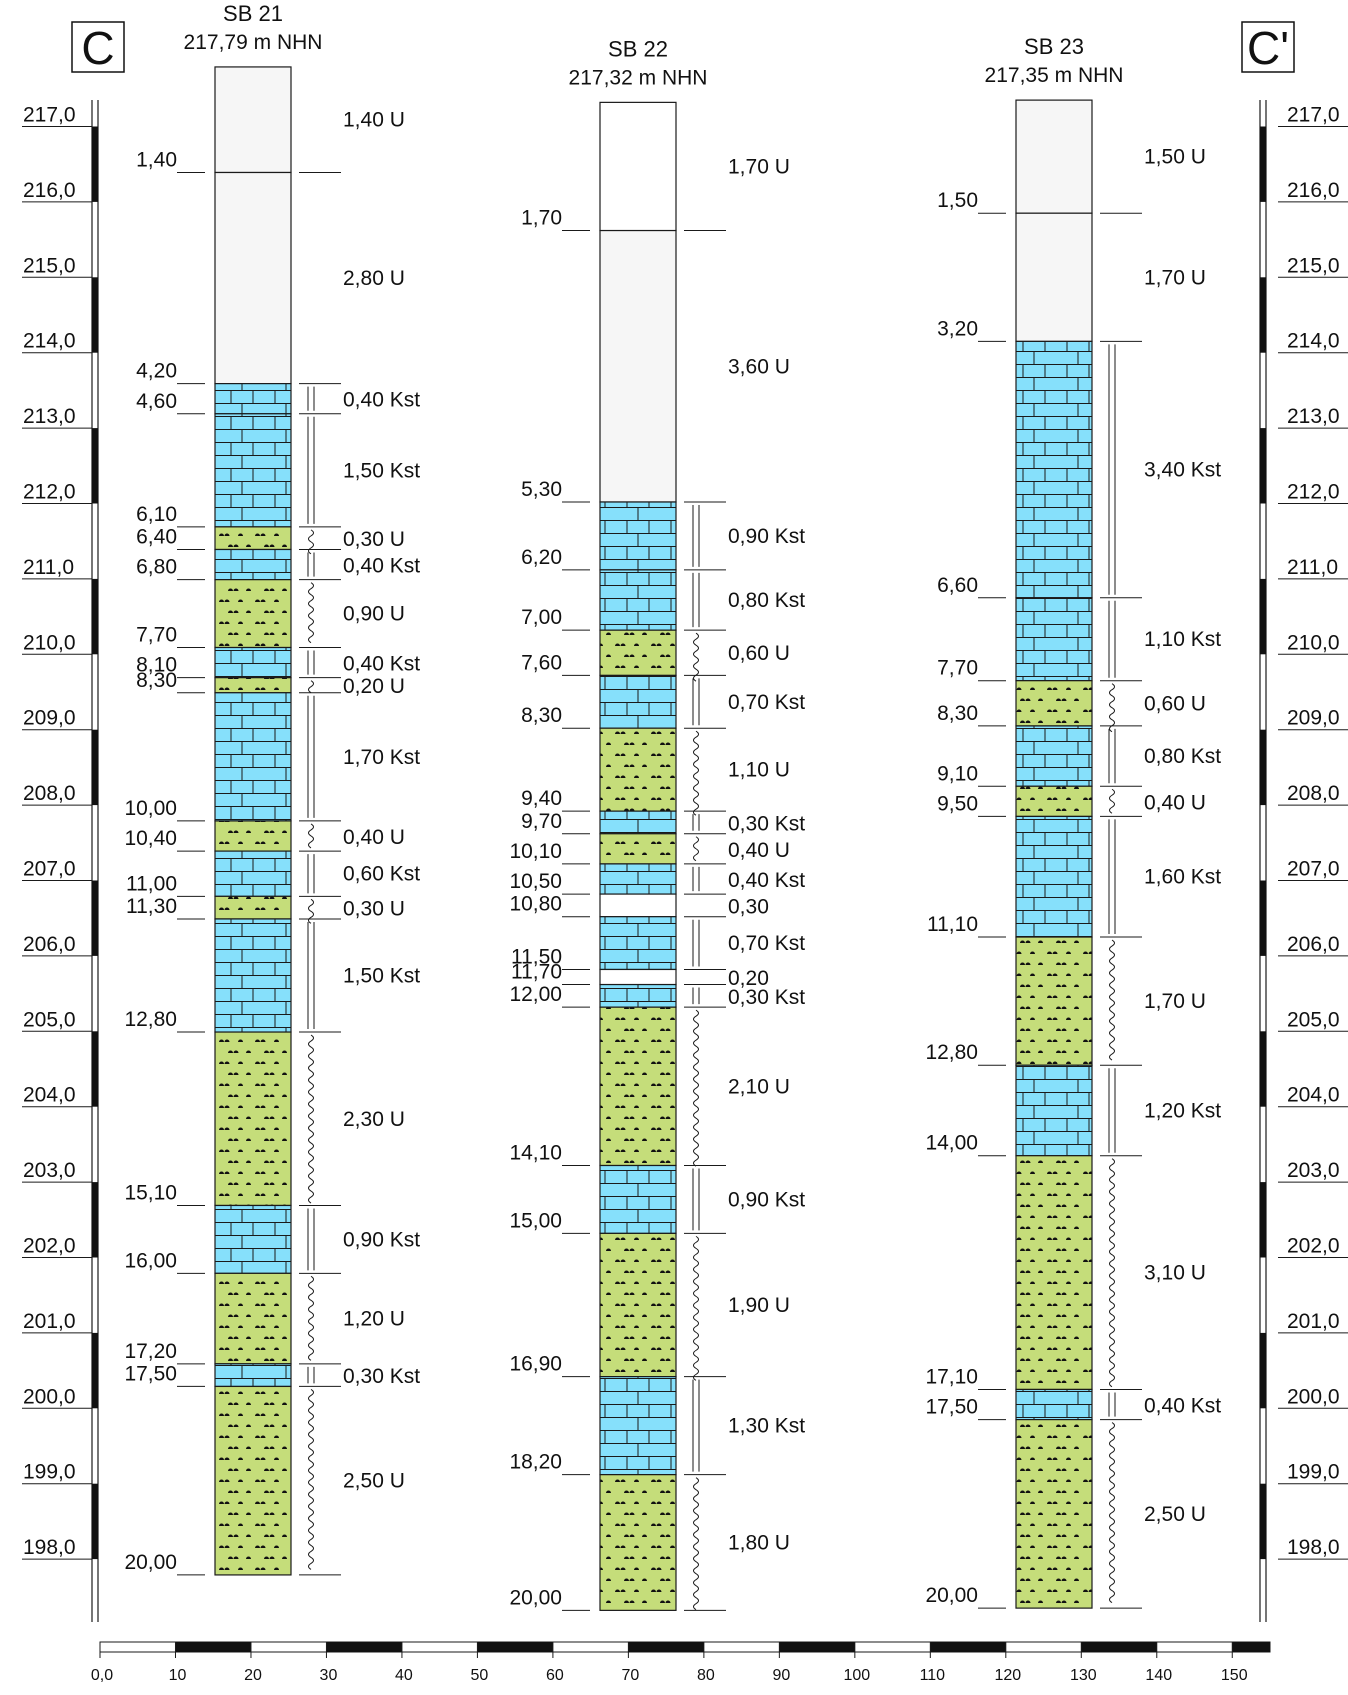 This screenshot has height=1695, width=1348. What do you see at coordinates (541, 617) in the screenshot?
I see `depth-label: 7,00` at bounding box center [541, 617].